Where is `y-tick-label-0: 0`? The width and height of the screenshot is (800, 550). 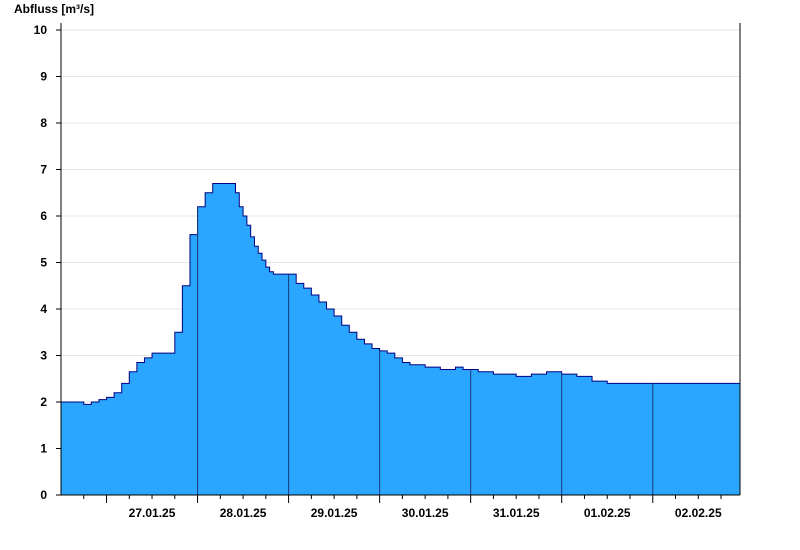
y-tick-label-0: 0 is located at coordinates (43, 495).